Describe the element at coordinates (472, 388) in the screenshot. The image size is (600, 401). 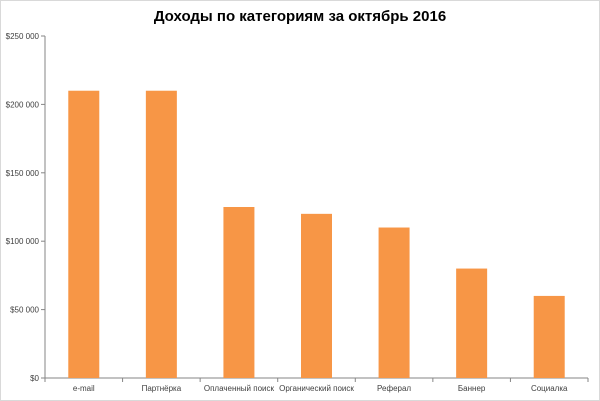
I see `x-category-label: Баннер` at that location.